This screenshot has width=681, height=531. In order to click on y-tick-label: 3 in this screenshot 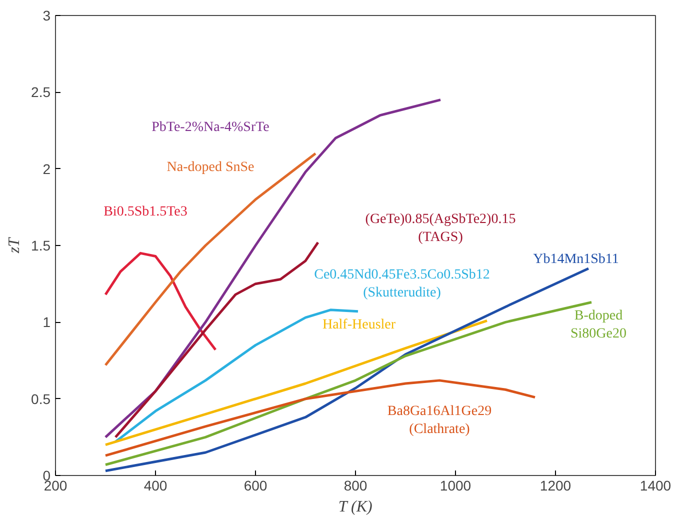, I will do `click(46, 16)`.